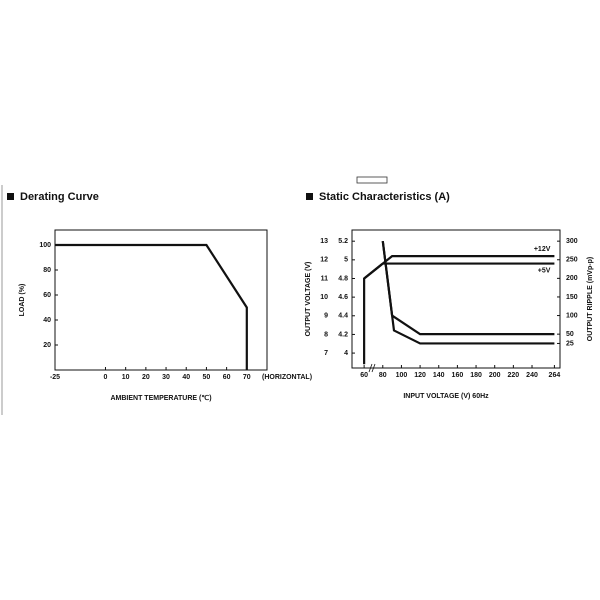  I want to click on y-tick-label: 80, so click(47, 270).